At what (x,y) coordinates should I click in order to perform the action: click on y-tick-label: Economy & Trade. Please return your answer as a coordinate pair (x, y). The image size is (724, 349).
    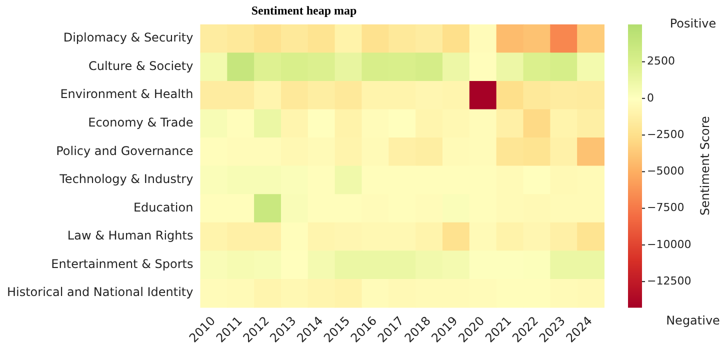
    Looking at the image, I should click on (141, 123).